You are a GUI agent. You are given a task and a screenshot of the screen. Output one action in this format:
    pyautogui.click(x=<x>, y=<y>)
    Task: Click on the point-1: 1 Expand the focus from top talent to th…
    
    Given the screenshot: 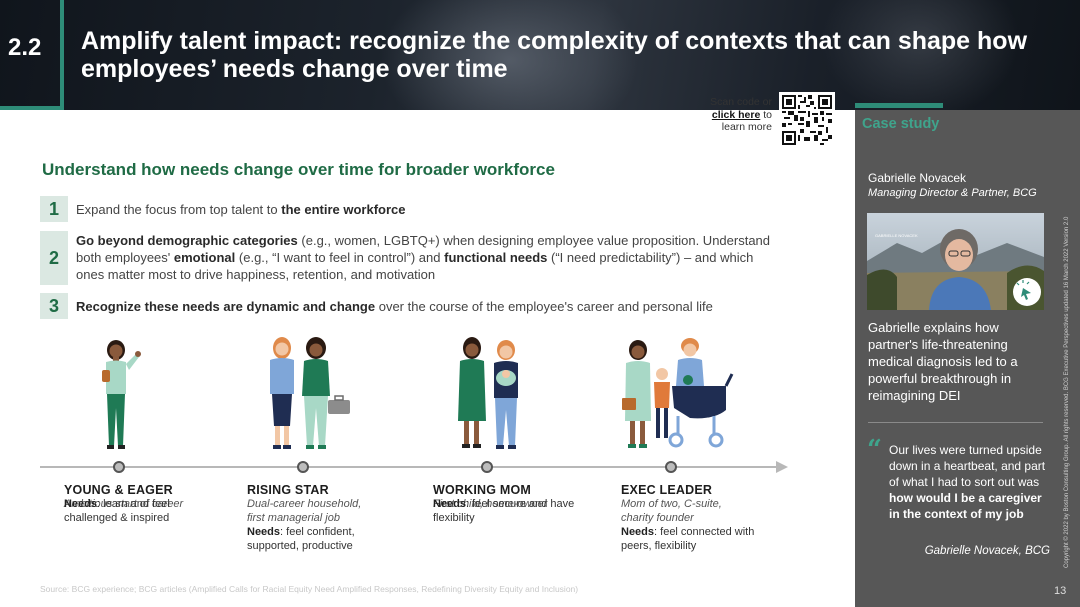 What is the action you would take?
    pyautogui.click(x=430, y=209)
    